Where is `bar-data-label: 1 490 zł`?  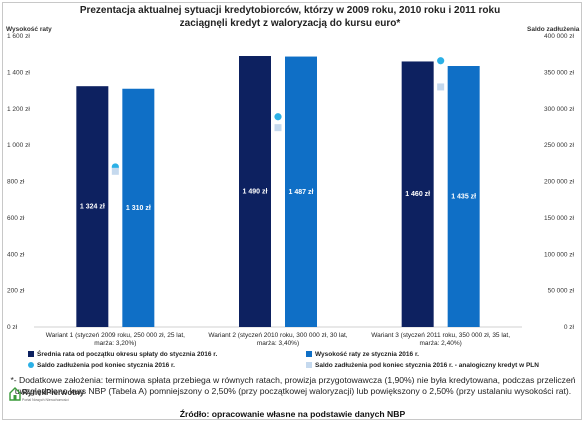 bar-data-label: 1 490 zł is located at coordinates (255, 192).